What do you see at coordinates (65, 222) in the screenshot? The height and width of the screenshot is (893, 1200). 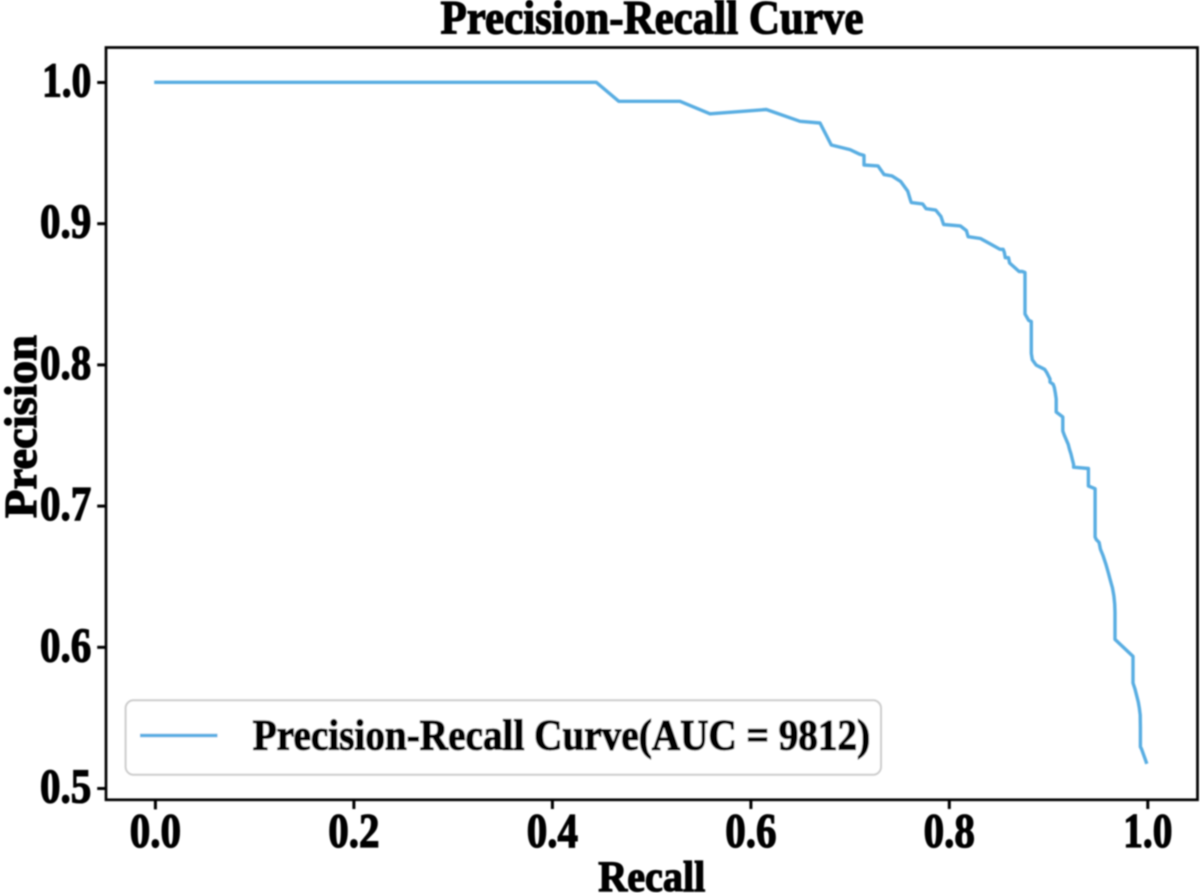 I see `svg-text: 0.9` at bounding box center [65, 222].